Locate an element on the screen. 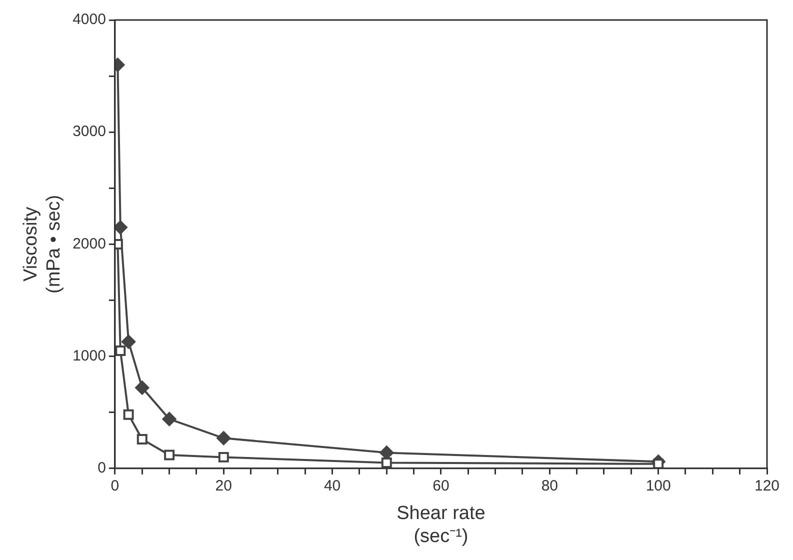 This screenshot has width=793, height=560. y-axis-title: Viscosity (mPa • sec) is located at coordinates (42, 244).